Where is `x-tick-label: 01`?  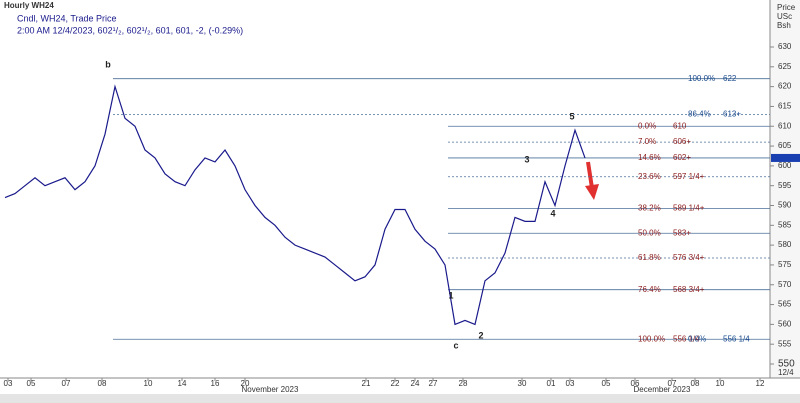
x-tick-label: 01 is located at coordinates (551, 383).